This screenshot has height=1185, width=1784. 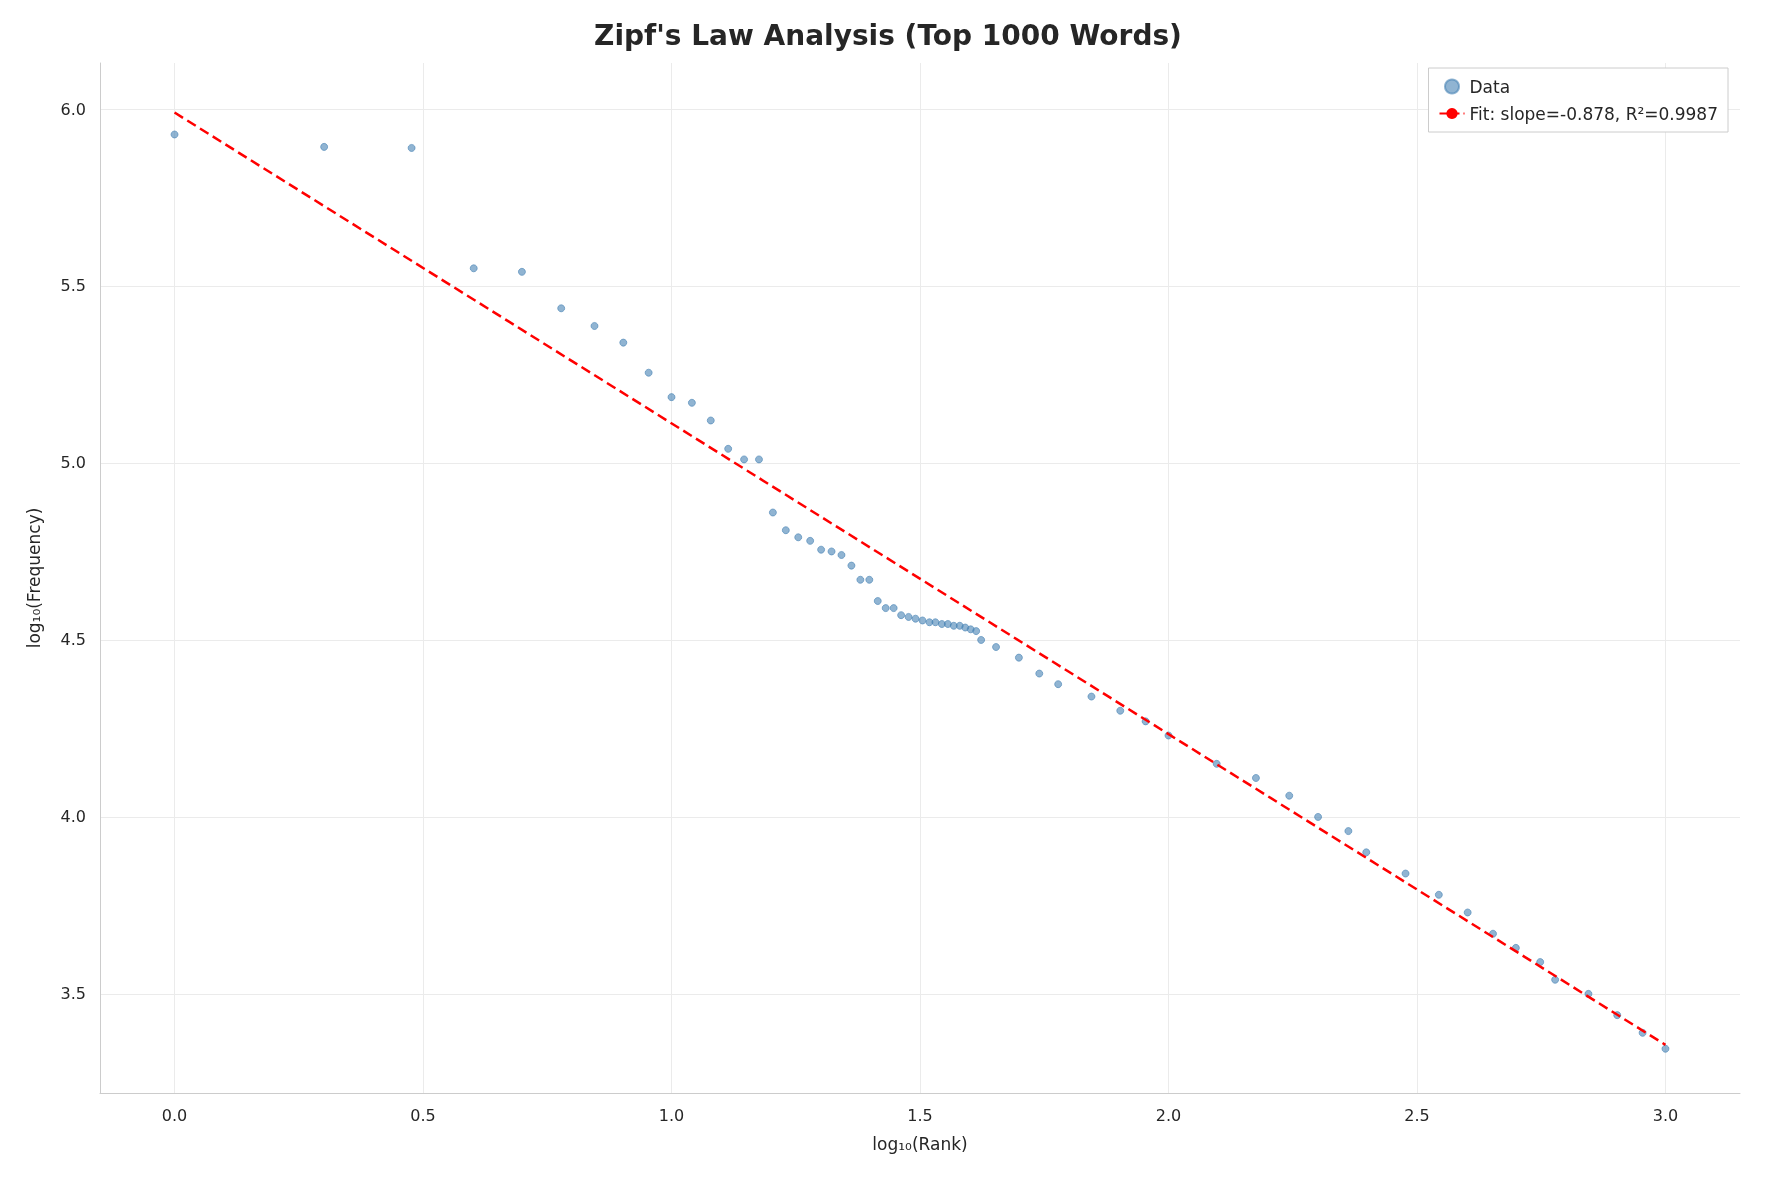 What do you see at coordinates (920, 1115) in the screenshot?
I see `x-tick-label: 1.5` at bounding box center [920, 1115].